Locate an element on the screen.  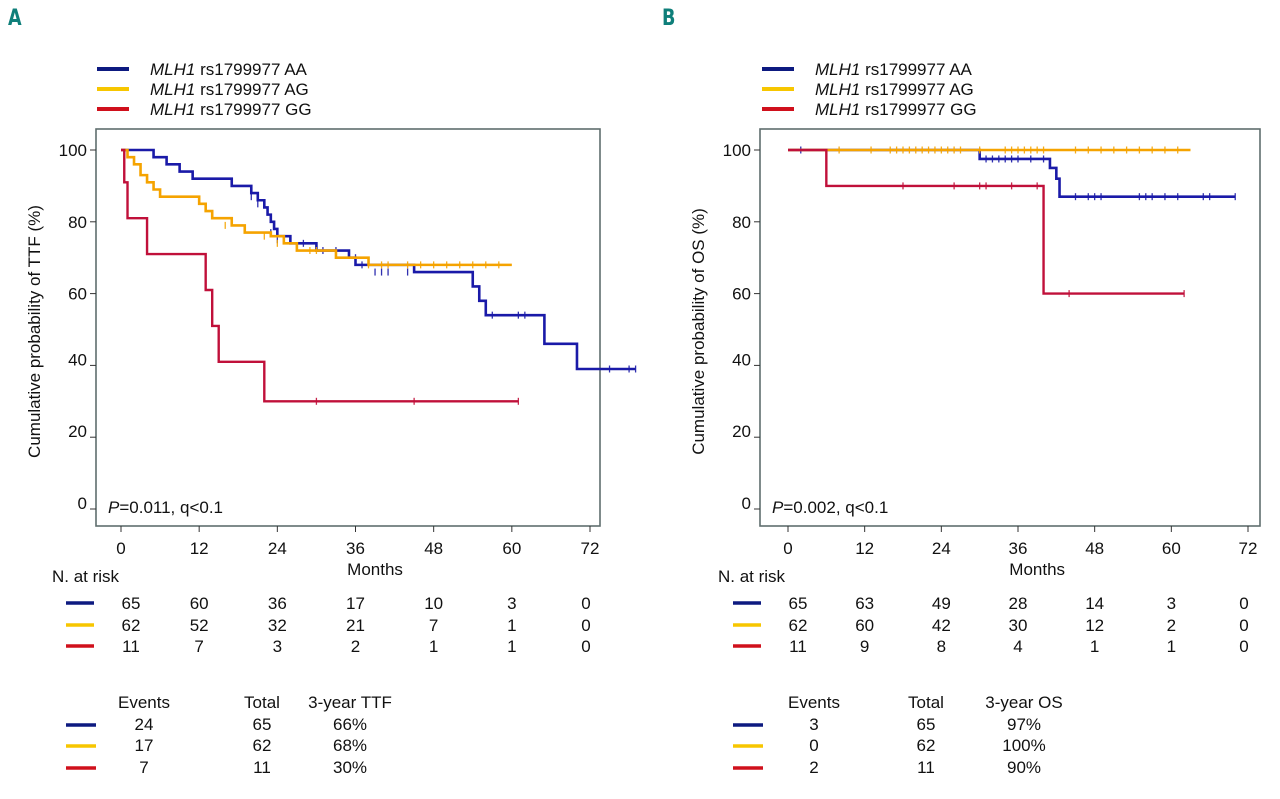
panel-b-label: B is located at coordinates (669, 18).